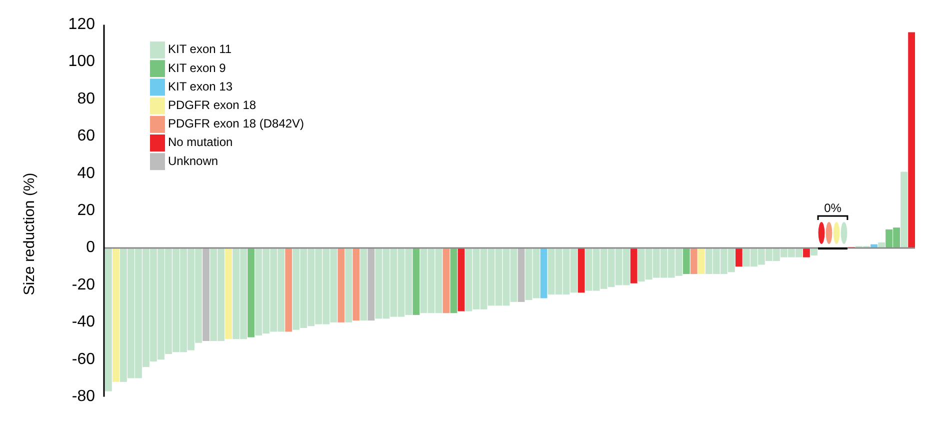 Image resolution: width=929 pixels, height=421 pixels. Describe the element at coordinates (197, 67) in the screenshot. I see `legend-label: KIT exon 9` at that location.